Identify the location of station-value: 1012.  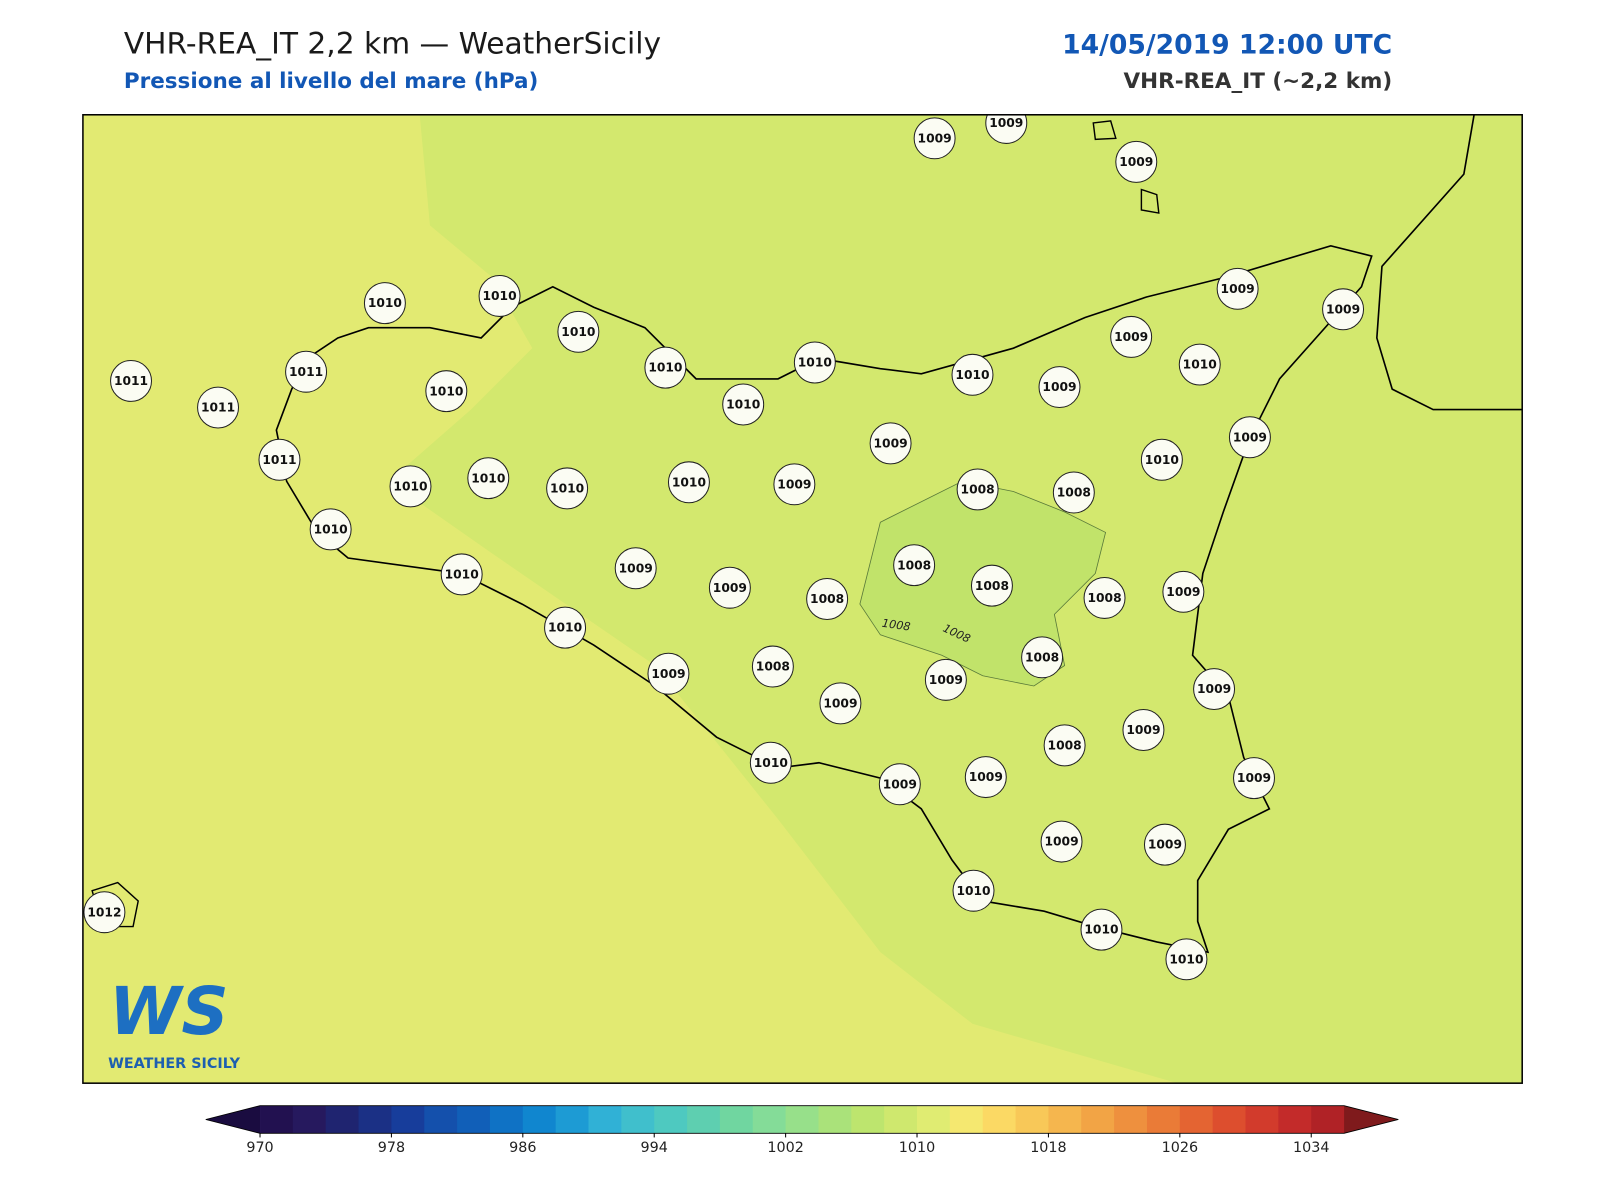
(104, 912).